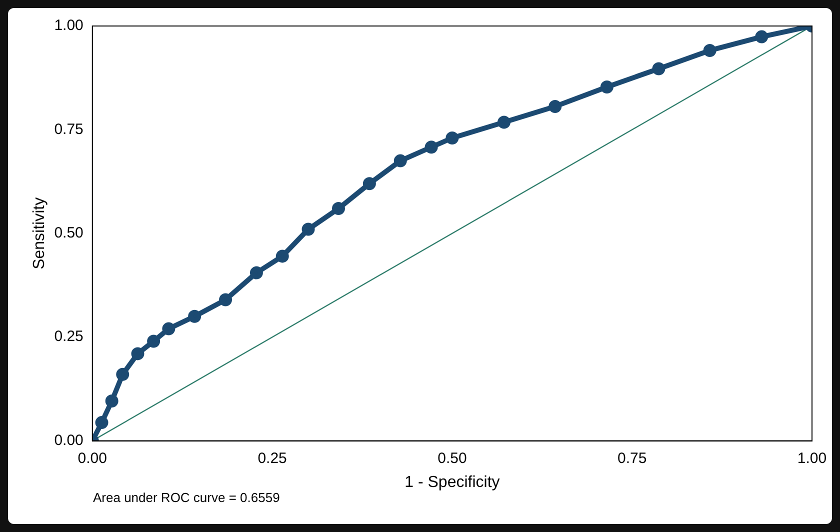 The image size is (840, 532). What do you see at coordinates (452, 482) in the screenshot?
I see `x-axis-title: 1 - Specificity` at bounding box center [452, 482].